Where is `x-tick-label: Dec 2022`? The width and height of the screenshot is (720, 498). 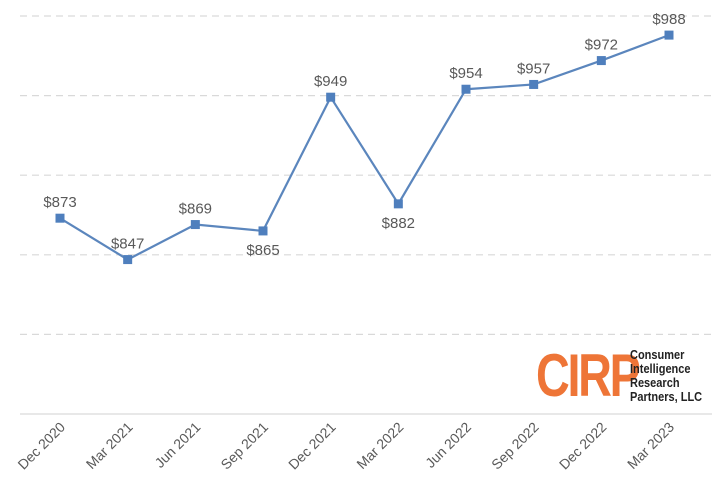 x-tick-label: Dec 2022 is located at coordinates (583, 446).